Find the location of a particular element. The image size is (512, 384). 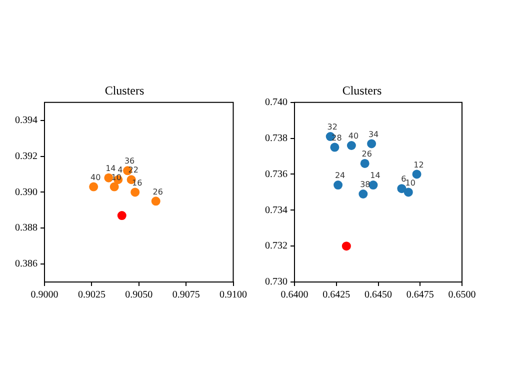

annotation: 32 is located at coordinates (332, 127).